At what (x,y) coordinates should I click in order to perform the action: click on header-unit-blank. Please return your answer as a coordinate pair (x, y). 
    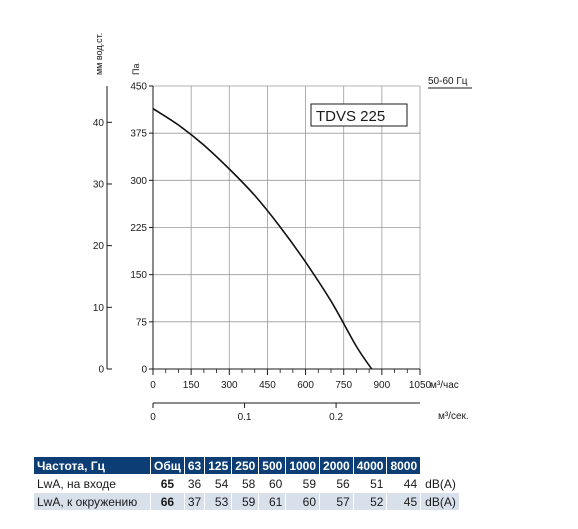
    Looking at the image, I should click on (440, 465).